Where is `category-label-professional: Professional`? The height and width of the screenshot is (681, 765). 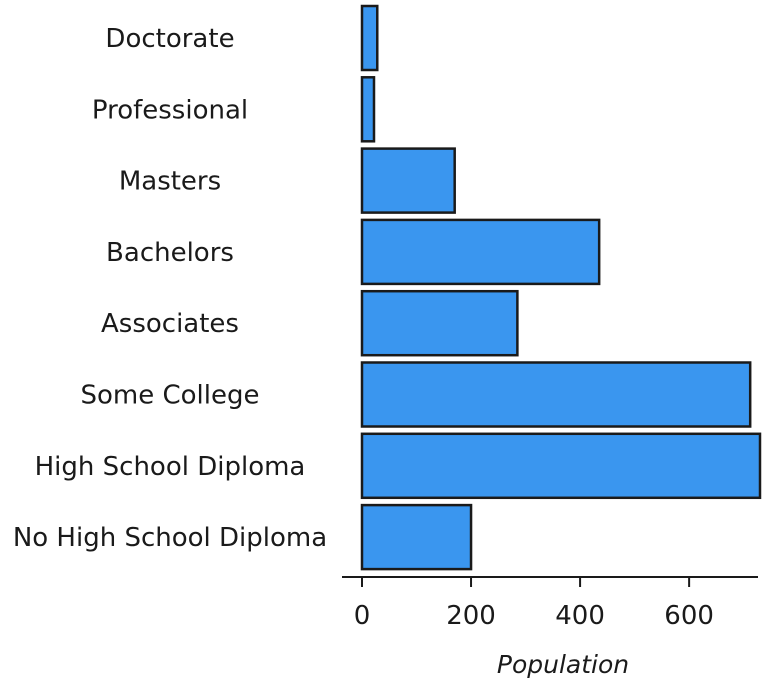
category-label-professional: Professional is located at coordinates (170, 110).